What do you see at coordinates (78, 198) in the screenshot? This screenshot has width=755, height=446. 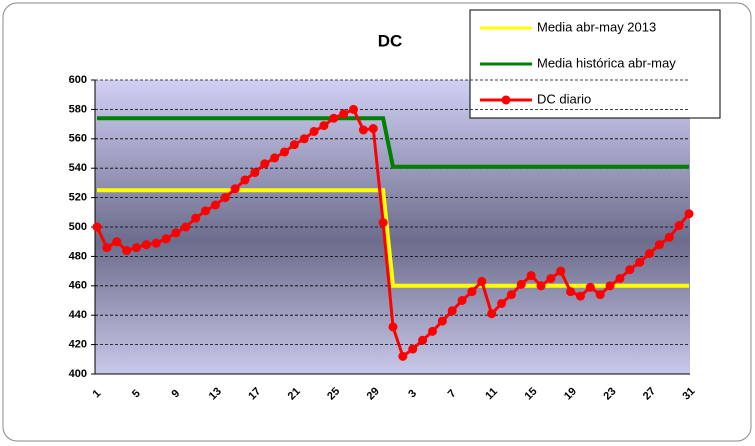 I see `y-tick-label: 520` at bounding box center [78, 198].